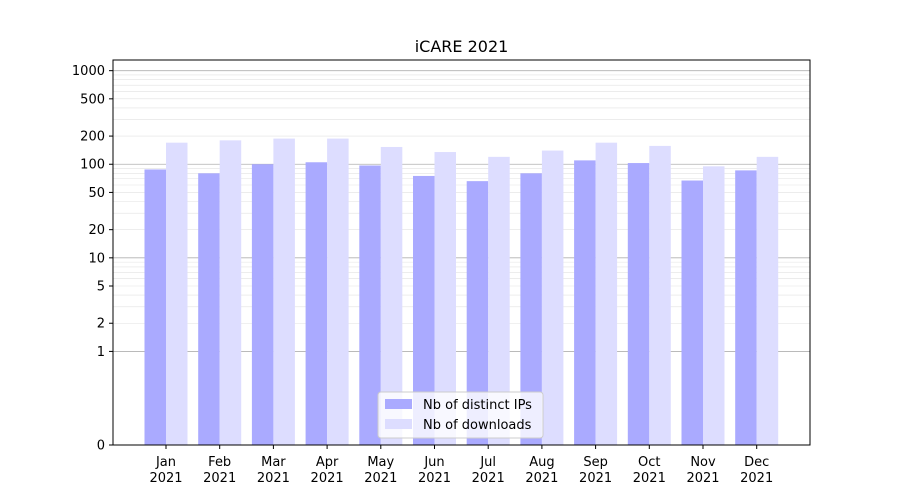 This screenshot has width=900, height=500. I want to click on legend-label: Nb of distinct IPs, so click(477, 405).